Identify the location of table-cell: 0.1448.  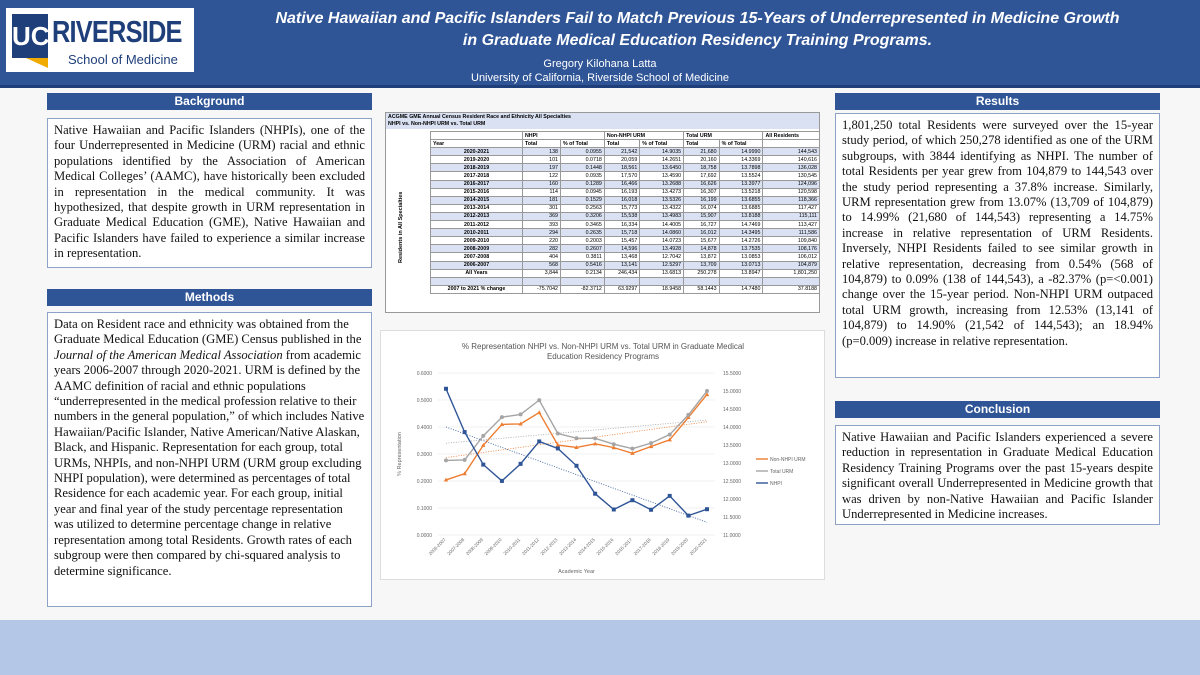
(582, 168).